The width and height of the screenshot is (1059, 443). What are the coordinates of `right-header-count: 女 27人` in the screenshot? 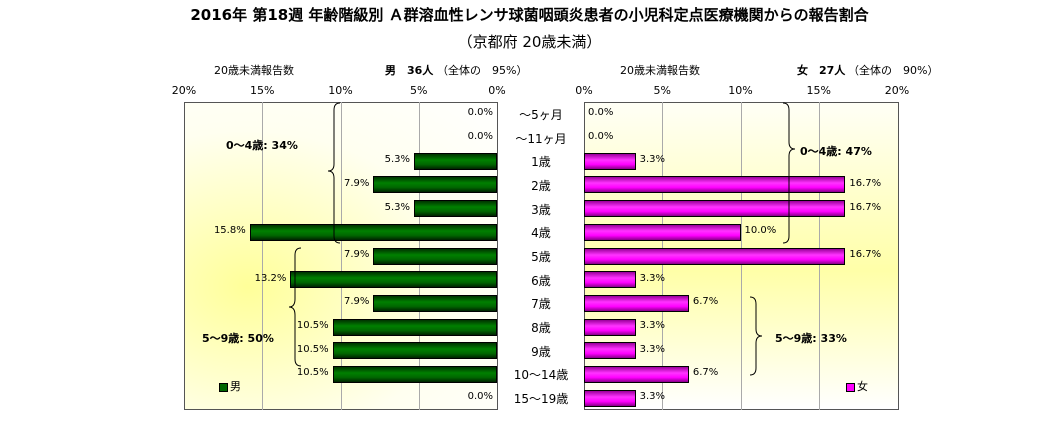 It's located at (821, 70).